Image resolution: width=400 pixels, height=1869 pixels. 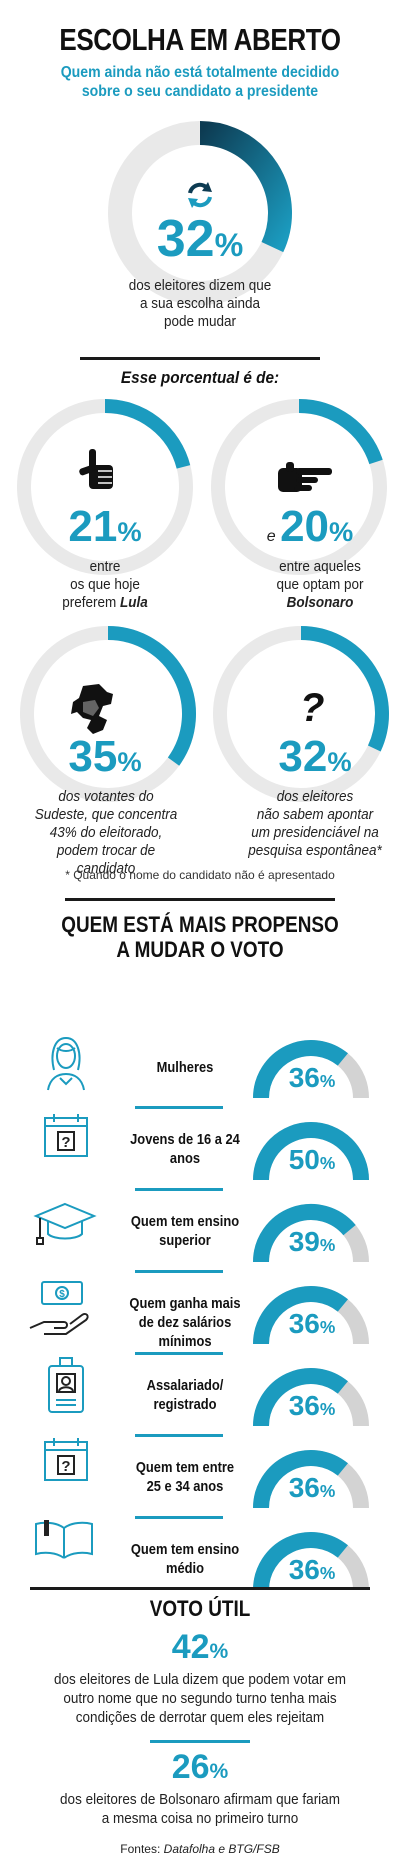 What do you see at coordinates (134, 602) in the screenshot?
I see `lula-name: Lula` at bounding box center [134, 602].